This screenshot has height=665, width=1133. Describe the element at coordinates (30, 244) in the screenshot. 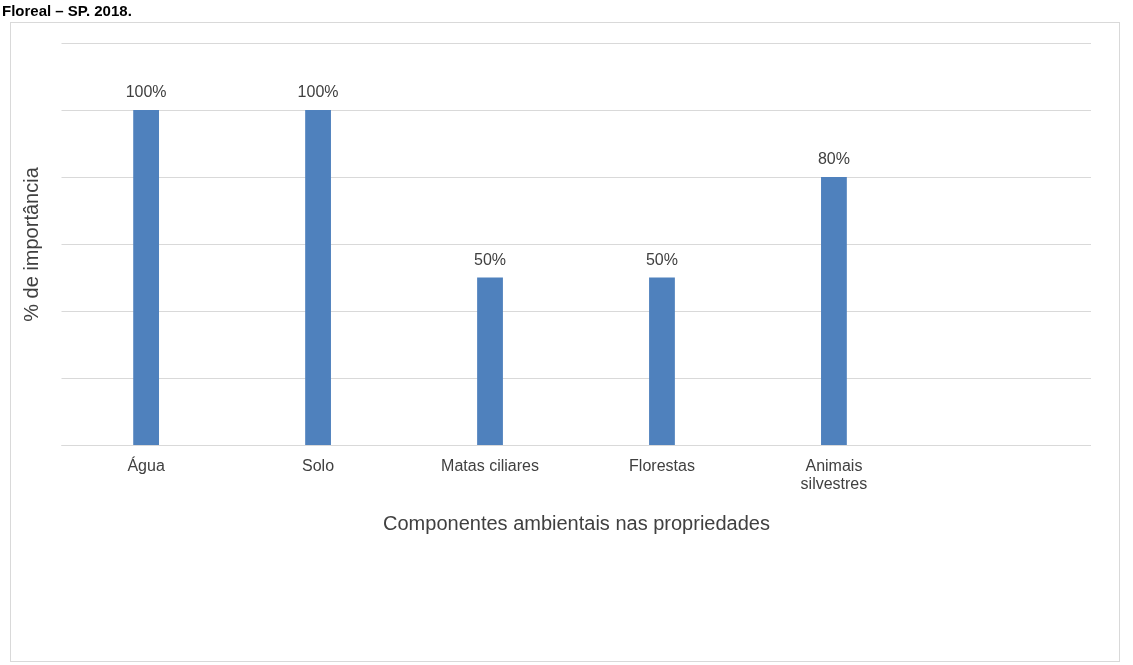

I see `y-axis-title: % de importância` at that location.